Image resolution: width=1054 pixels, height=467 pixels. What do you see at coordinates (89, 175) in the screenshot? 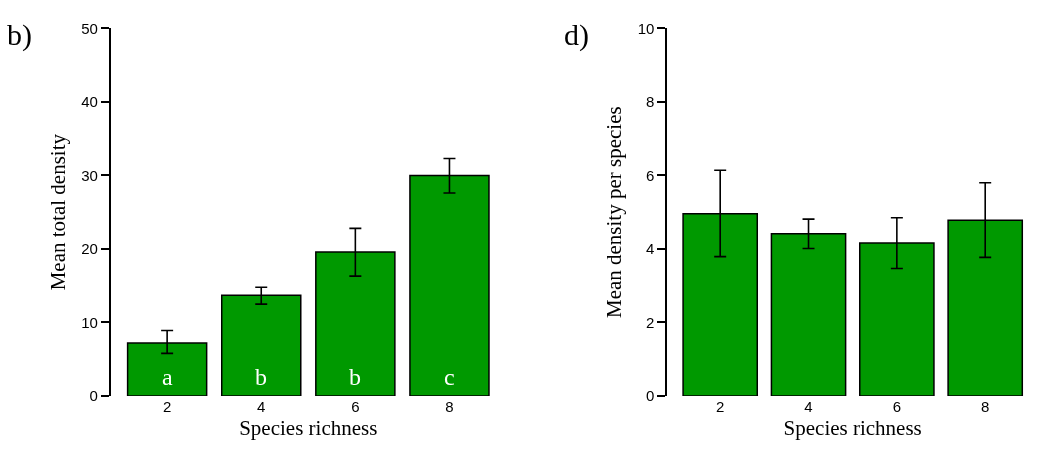
I see `y-tick-label: 30` at bounding box center [89, 175].